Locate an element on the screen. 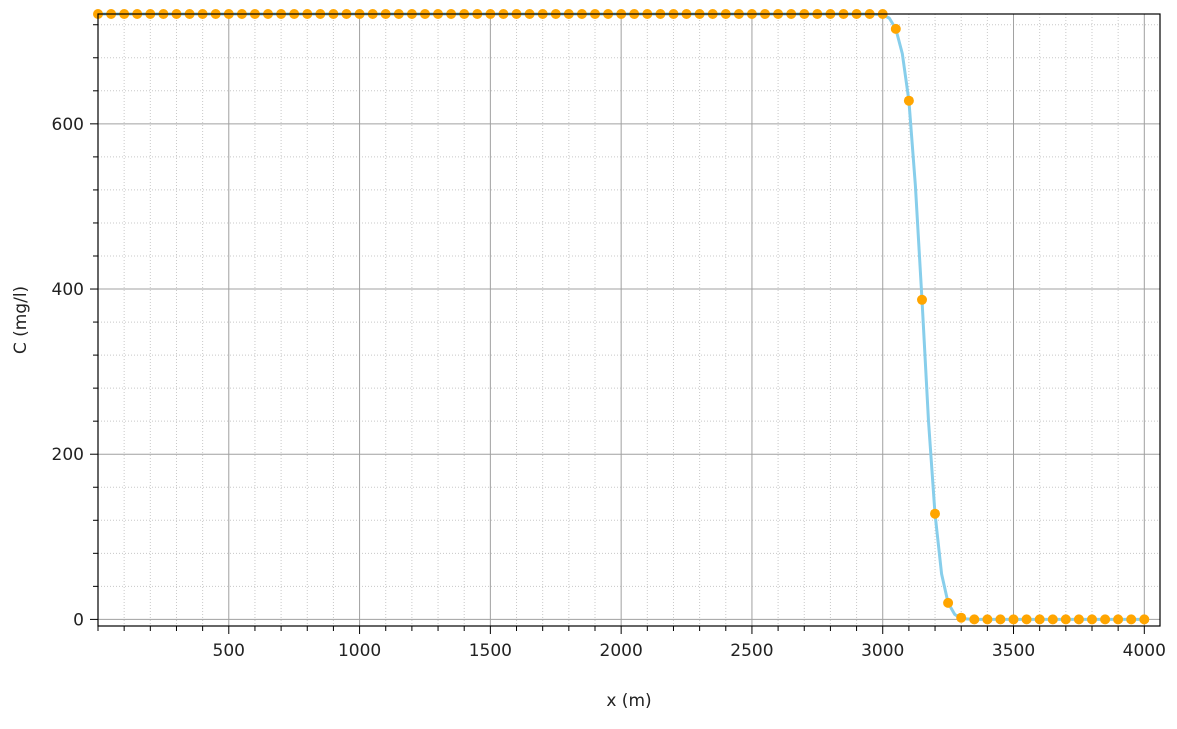 This screenshot has height=729, width=1177. y-tick-label: 0 is located at coordinates (78, 620).